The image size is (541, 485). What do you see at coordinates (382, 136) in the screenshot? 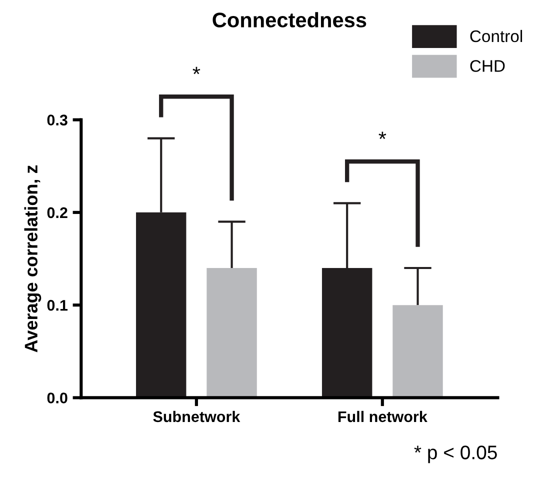
I see `annotation: *` at bounding box center [382, 136].